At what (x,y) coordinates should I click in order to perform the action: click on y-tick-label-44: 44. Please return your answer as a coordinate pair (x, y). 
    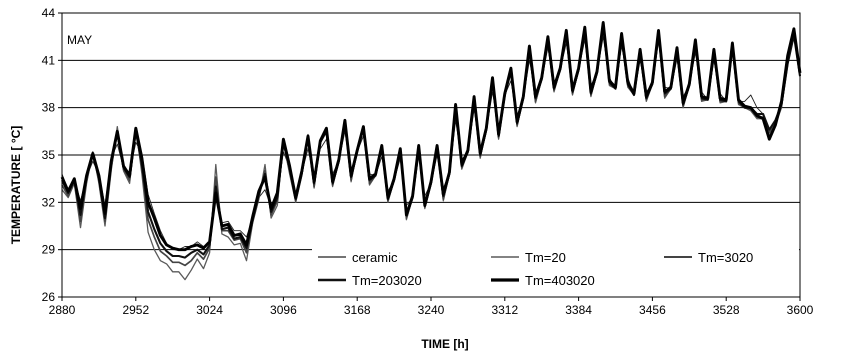
    Looking at the image, I should click on (49, 13).